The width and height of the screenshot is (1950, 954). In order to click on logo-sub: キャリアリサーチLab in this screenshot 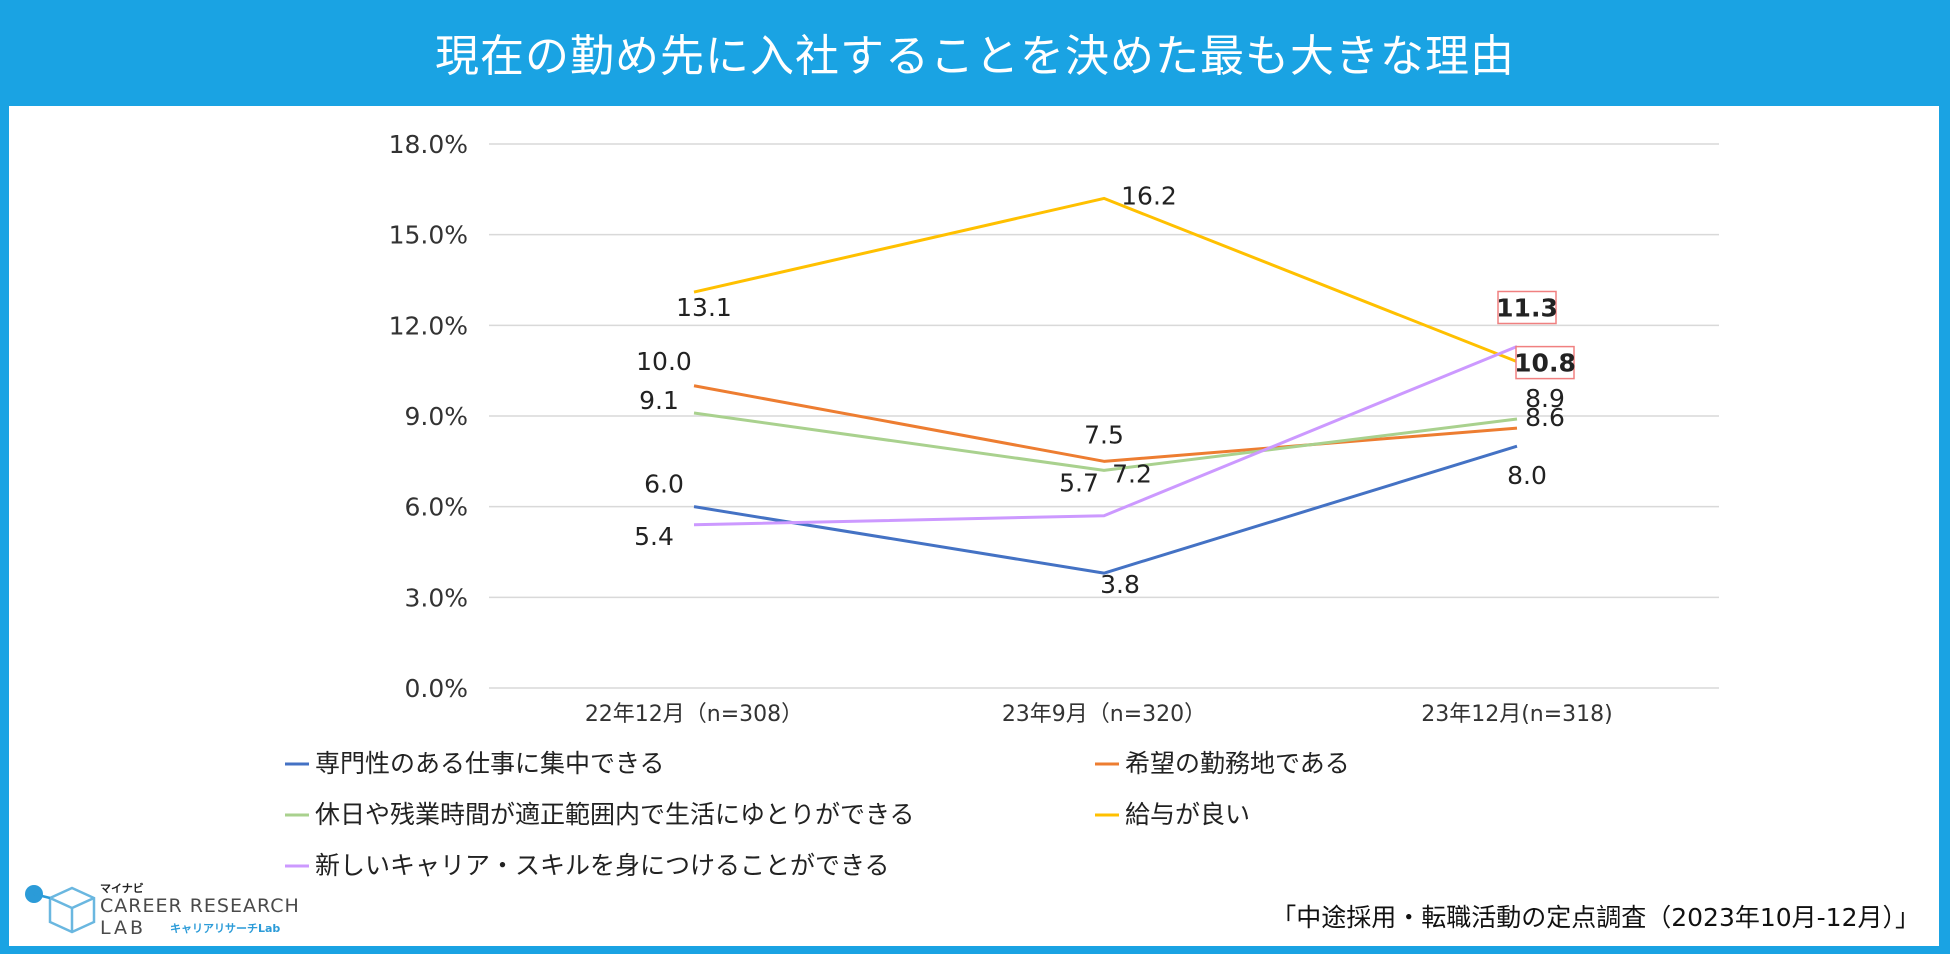, I will do `click(225, 928)`.